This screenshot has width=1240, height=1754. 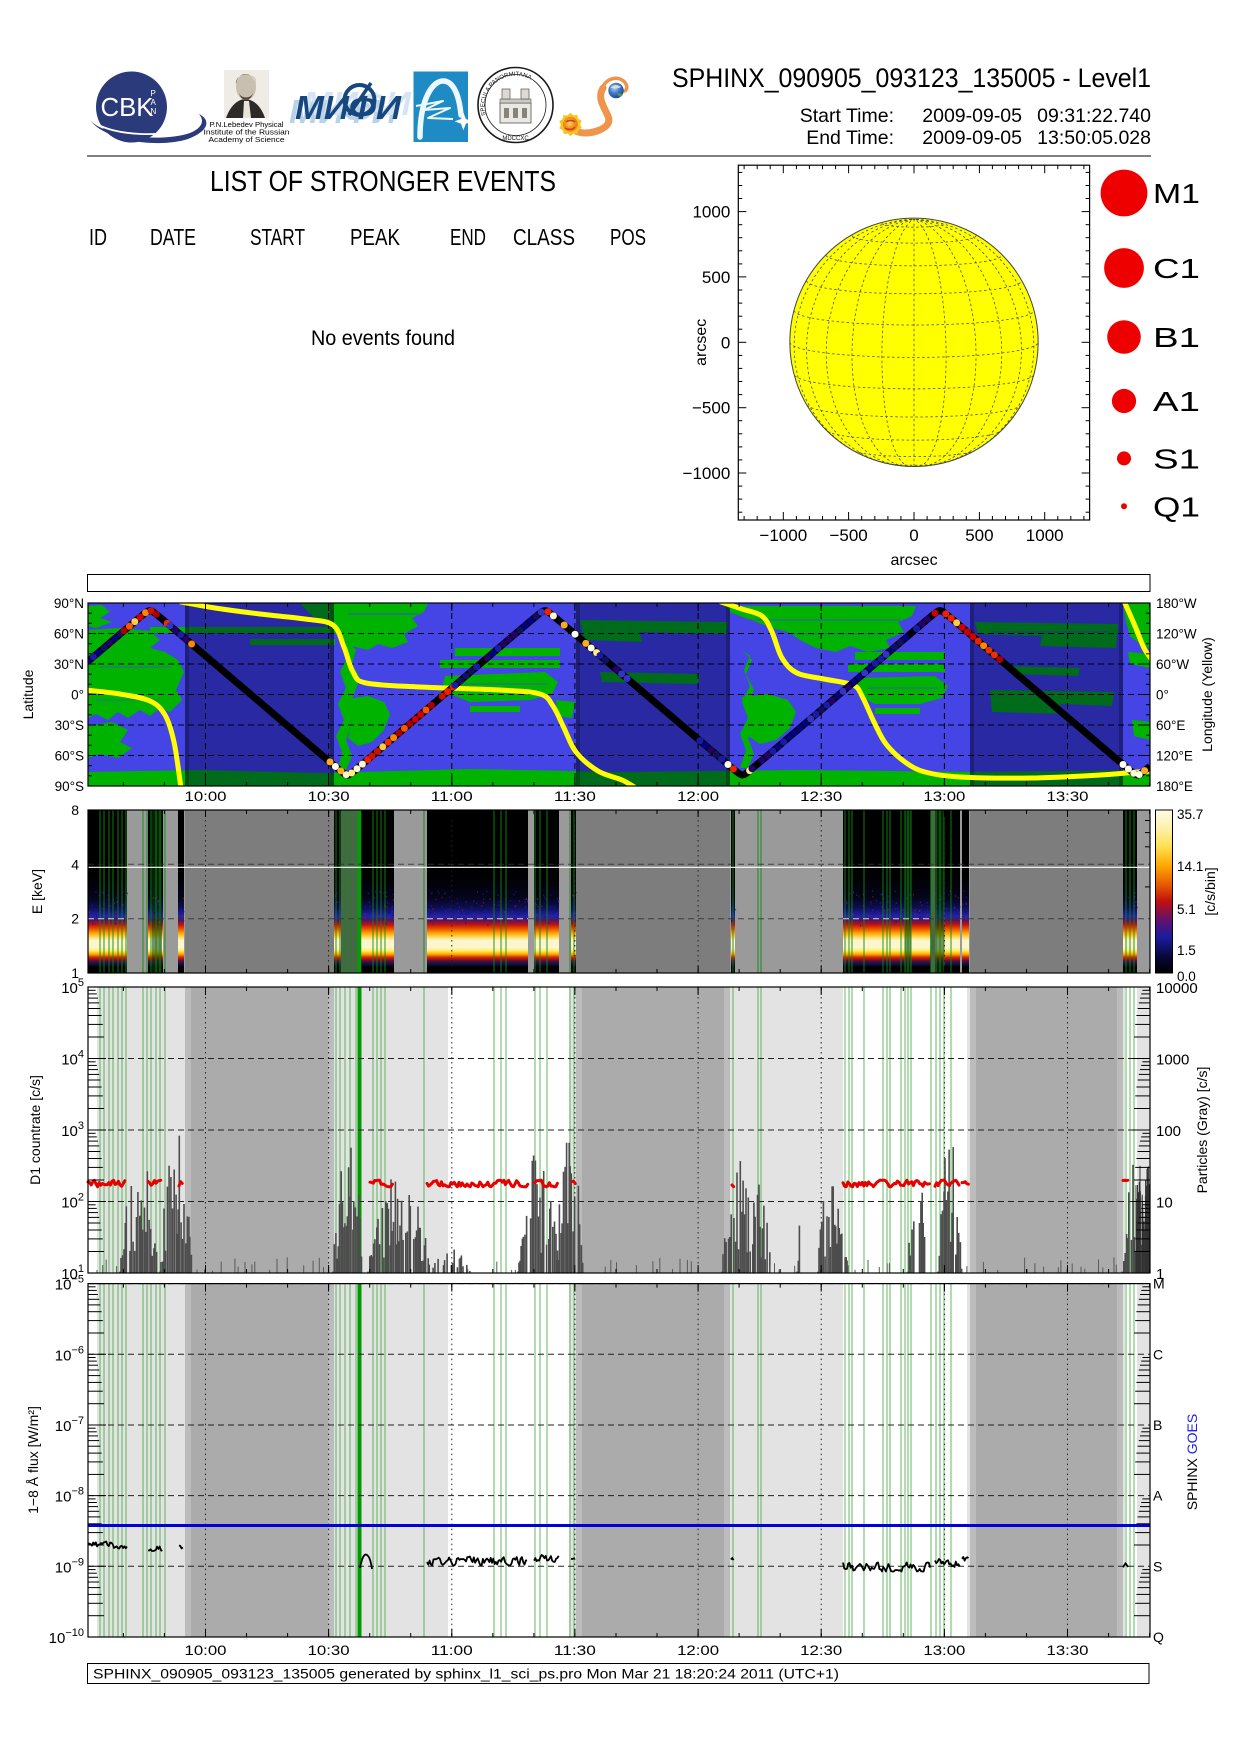 What do you see at coordinates (1186, 976) in the screenshot?
I see `svg-text: 0.0` at bounding box center [1186, 976].